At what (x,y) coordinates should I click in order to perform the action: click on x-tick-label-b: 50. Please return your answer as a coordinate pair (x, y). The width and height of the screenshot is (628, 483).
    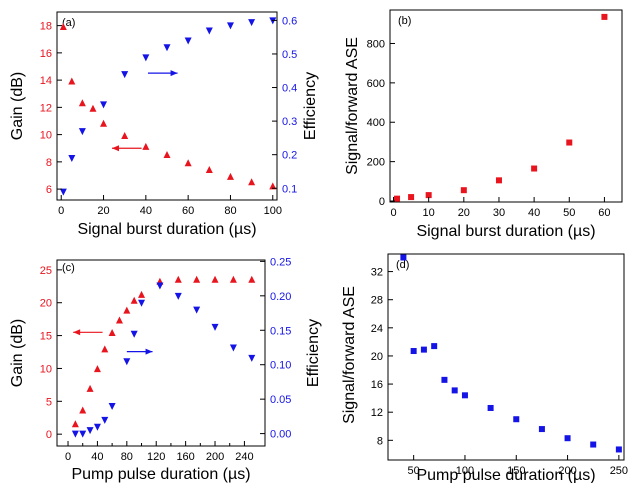
    Looking at the image, I should click on (569, 213).